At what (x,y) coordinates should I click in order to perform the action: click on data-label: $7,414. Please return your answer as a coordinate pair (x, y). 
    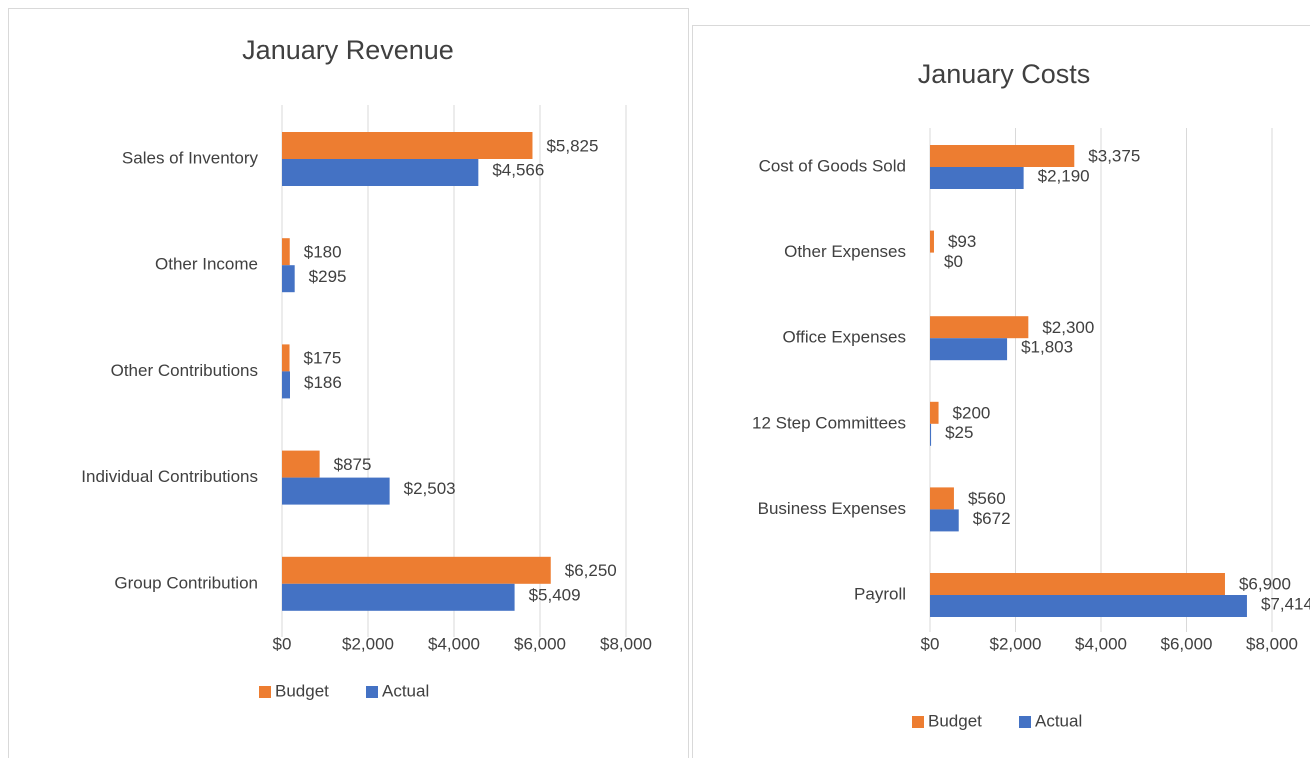
    Looking at the image, I should click on (1285, 603).